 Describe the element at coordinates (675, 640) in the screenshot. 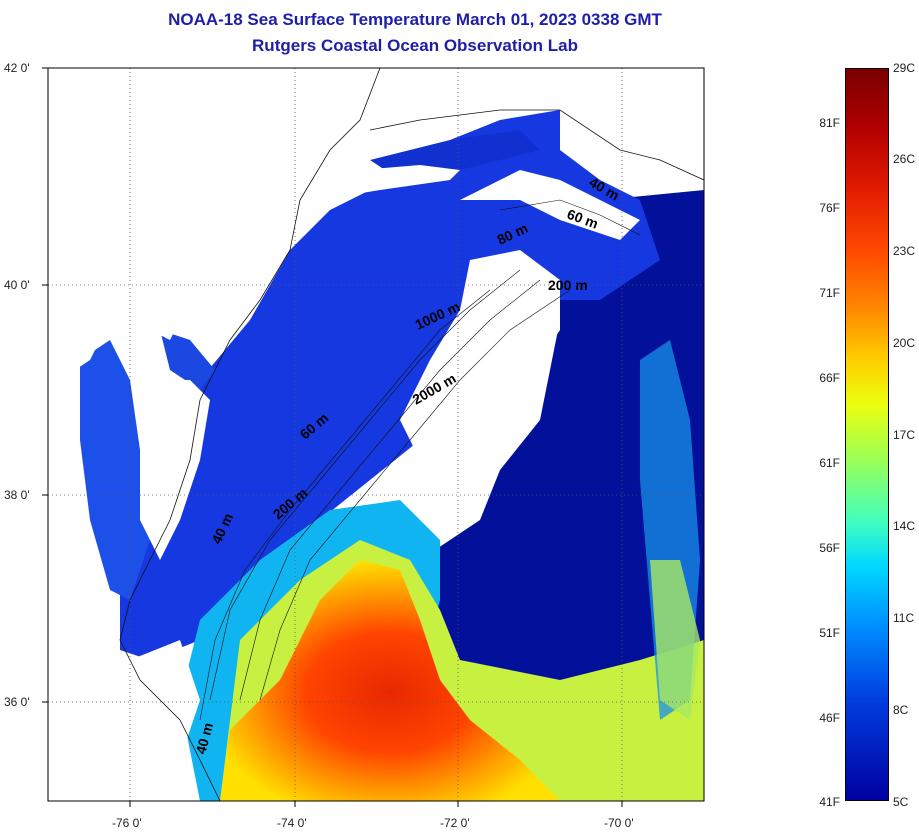

I see `offshore-streak-warm` at that location.